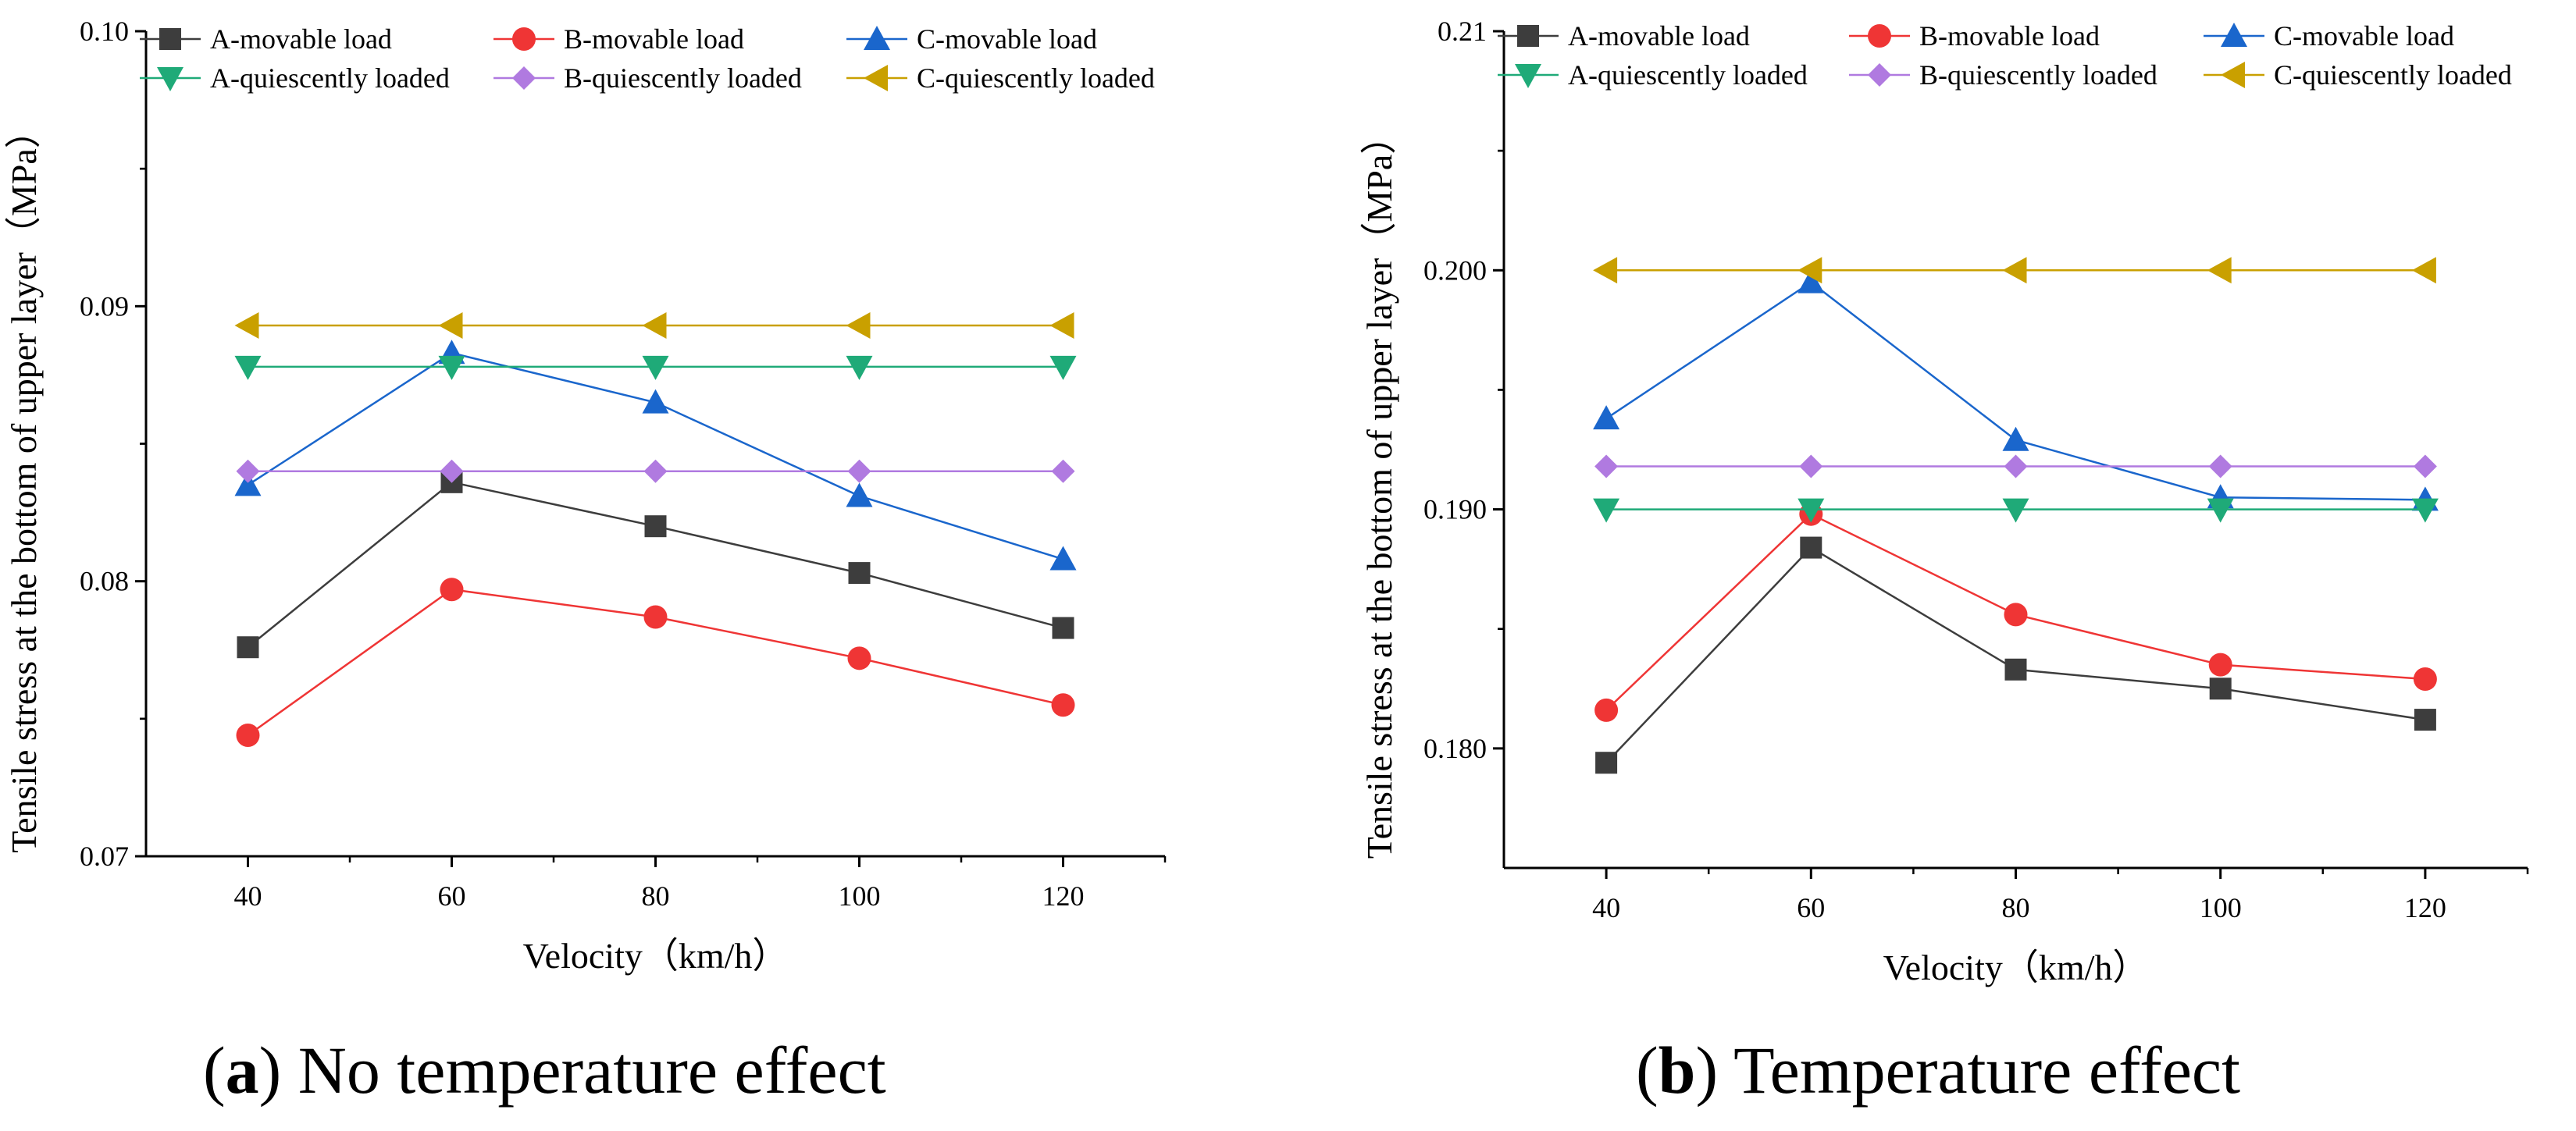 The height and width of the screenshot is (1131, 2576). What do you see at coordinates (656, 896) in the screenshot?
I see `panel-a-x-tick-label: 80` at bounding box center [656, 896].